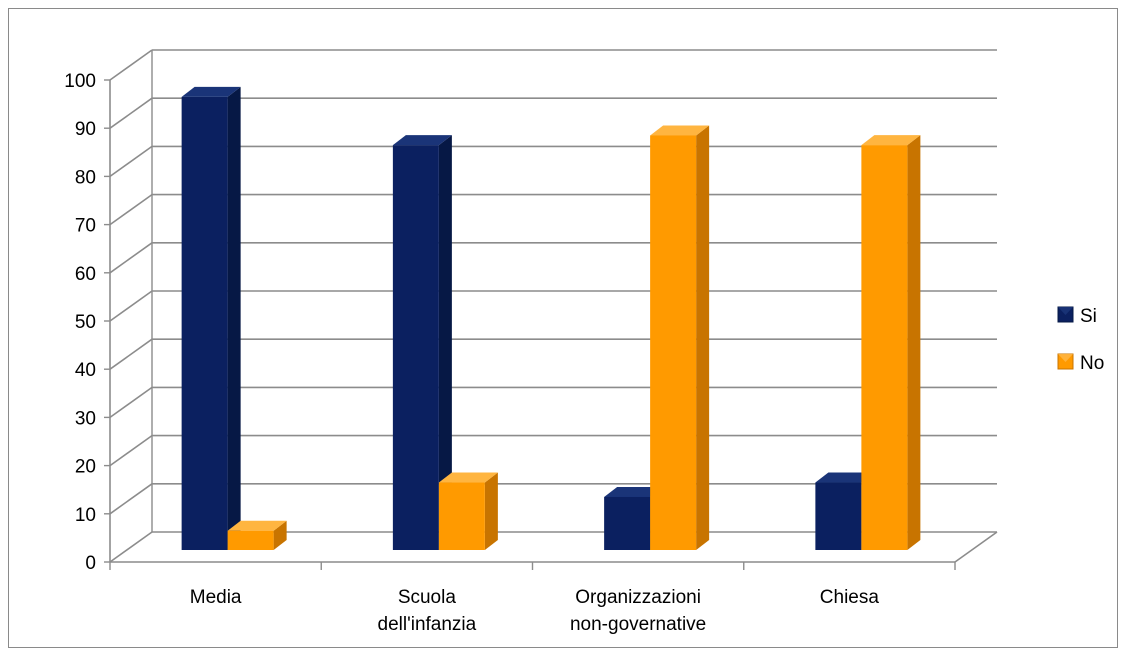 The width and height of the screenshot is (1126, 657). What do you see at coordinates (85, 418) in the screenshot?
I see `y-tick-label-30: 30` at bounding box center [85, 418].